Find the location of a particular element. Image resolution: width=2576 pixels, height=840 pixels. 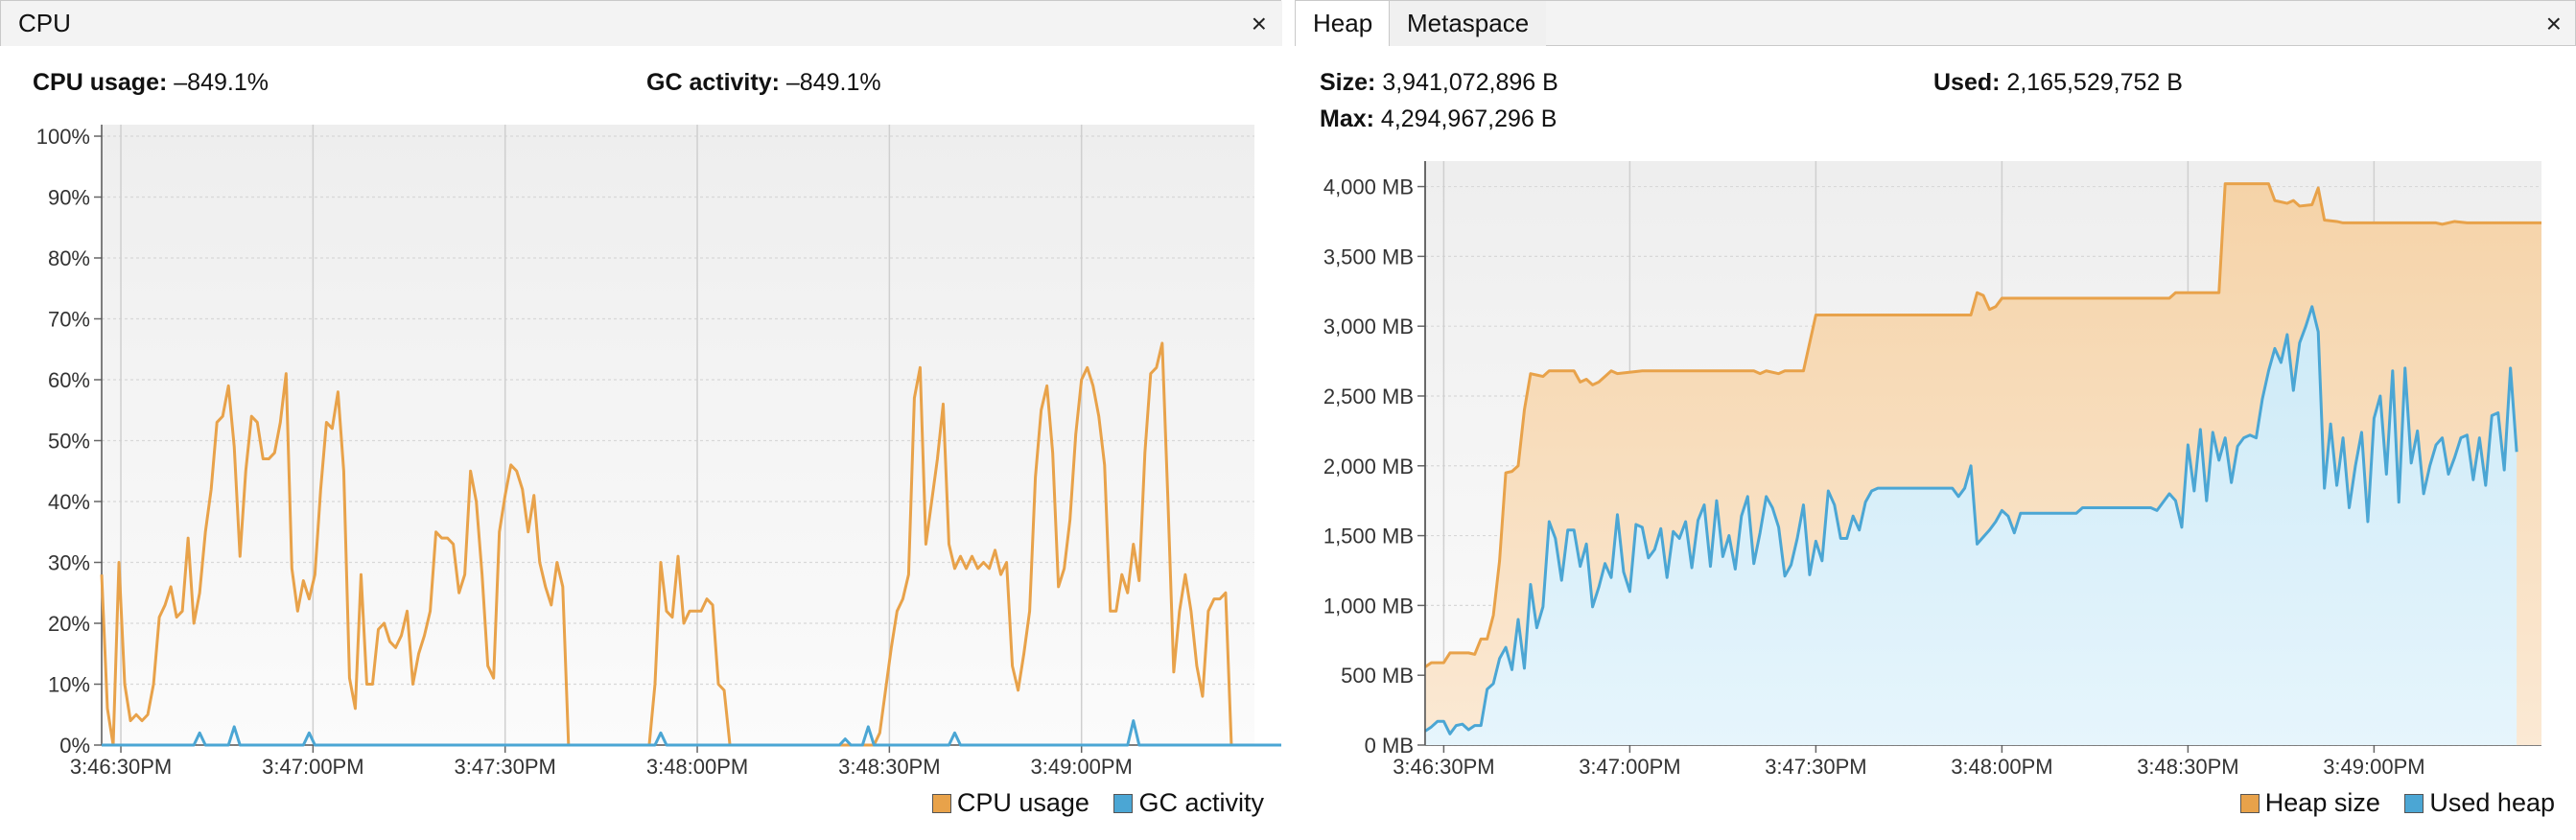

legend-gc-label: GC activity is located at coordinates (1201, 802).